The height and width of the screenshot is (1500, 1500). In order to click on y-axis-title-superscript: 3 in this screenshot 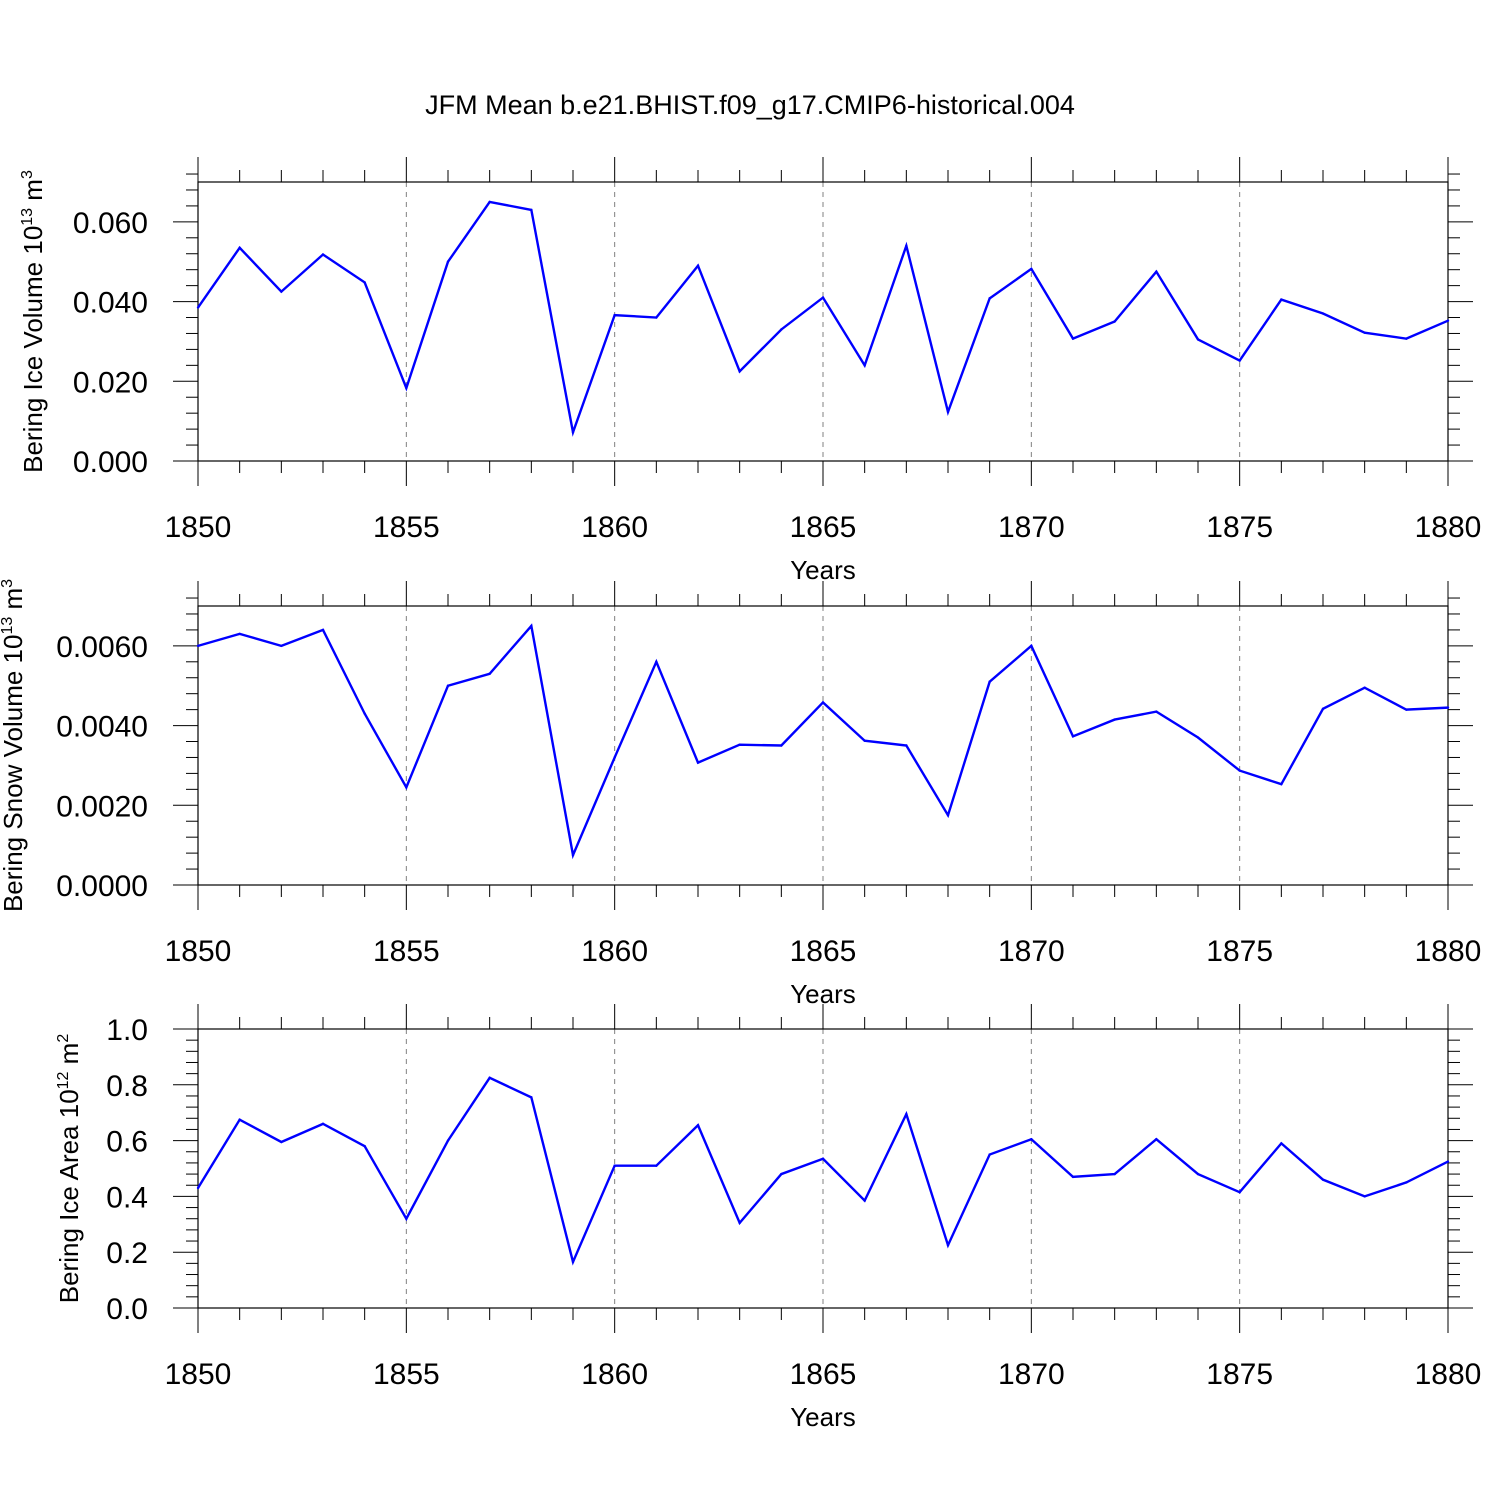, I will do `click(8, 583)`.